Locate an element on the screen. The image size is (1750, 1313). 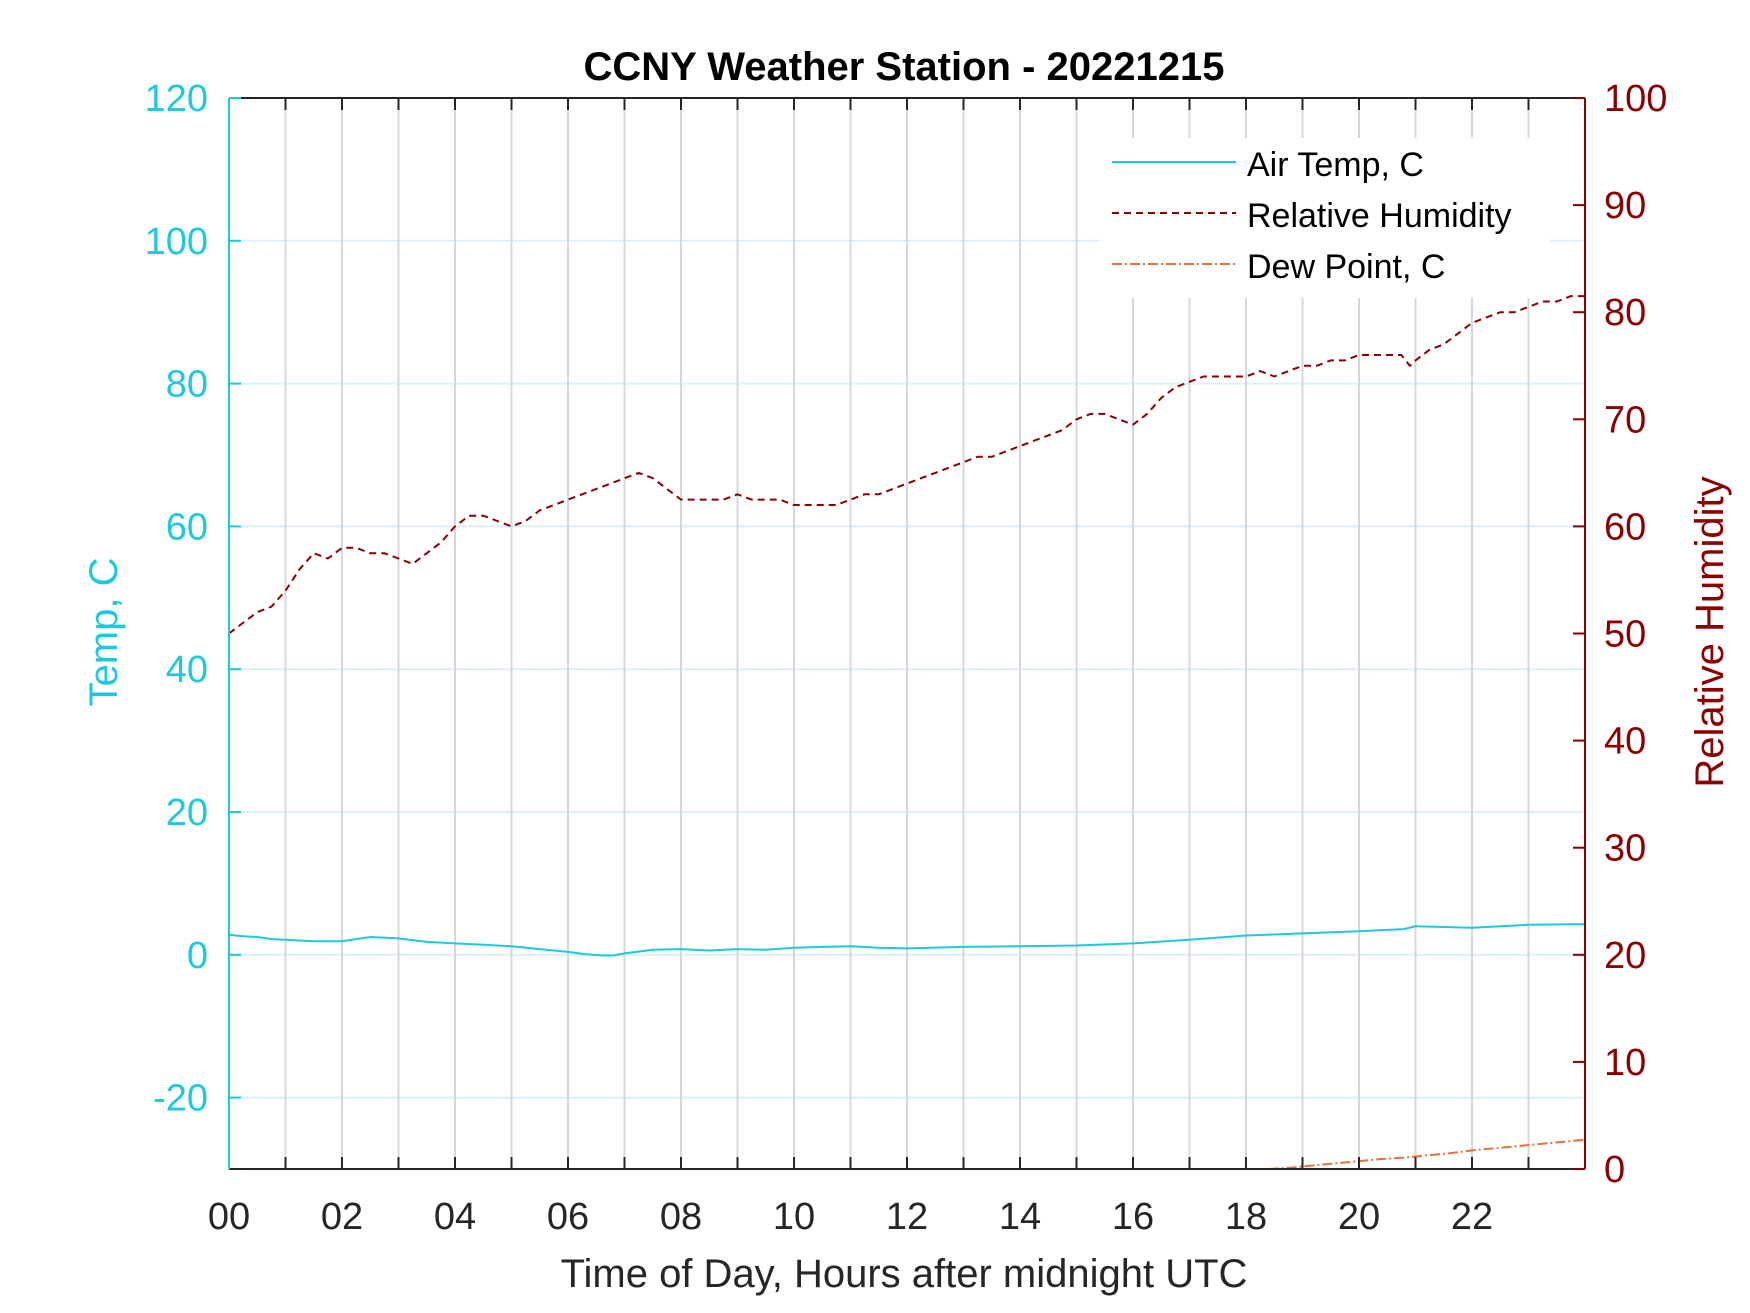
y-right-tick-label: 50 is located at coordinates (1625, 635).